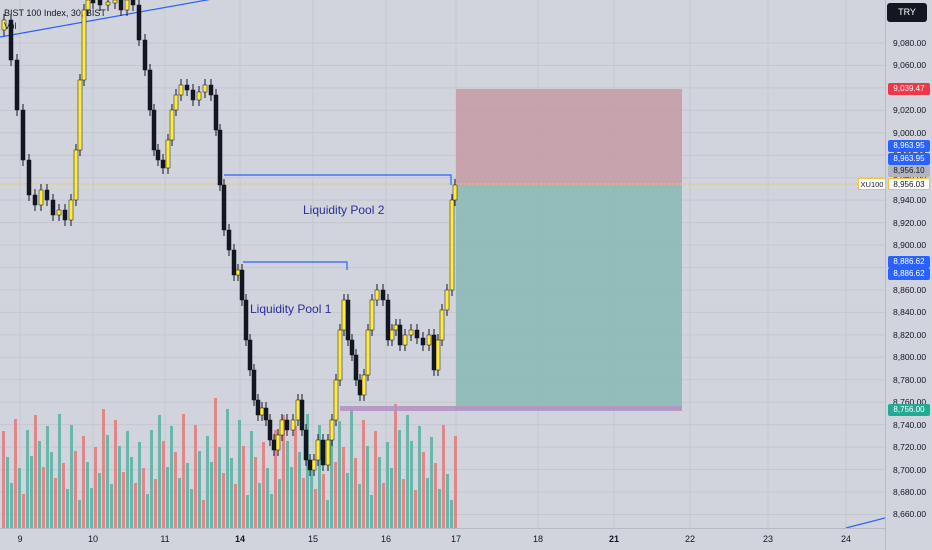  Describe the element at coordinates (909, 410) in the screenshot. I see `target-price-tag: 8,756.00` at that location.